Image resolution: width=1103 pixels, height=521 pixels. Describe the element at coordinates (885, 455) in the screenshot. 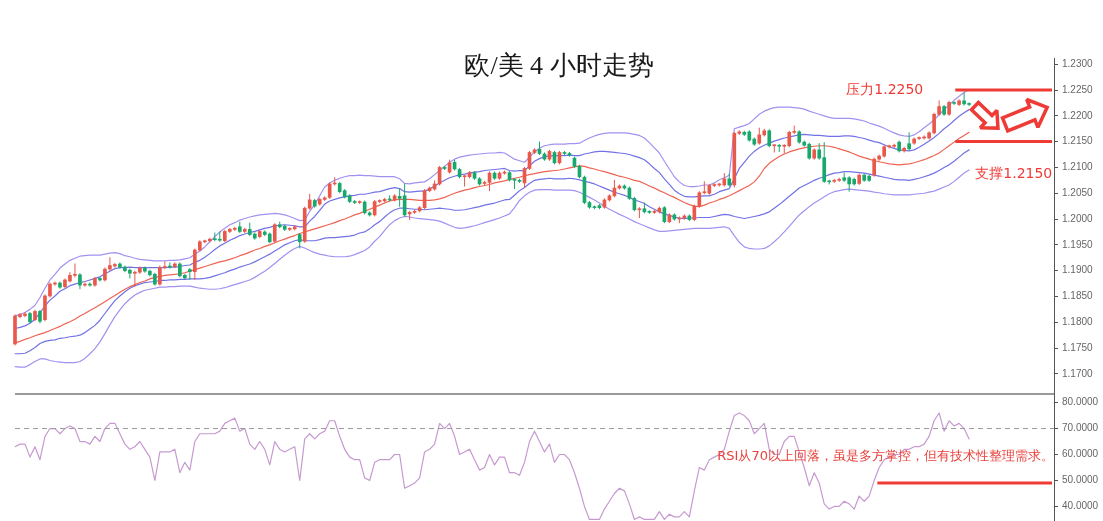

I see `annotation: RSI从70以上回落，虽是多方掌控，但有技术性整理需求。` at that location.